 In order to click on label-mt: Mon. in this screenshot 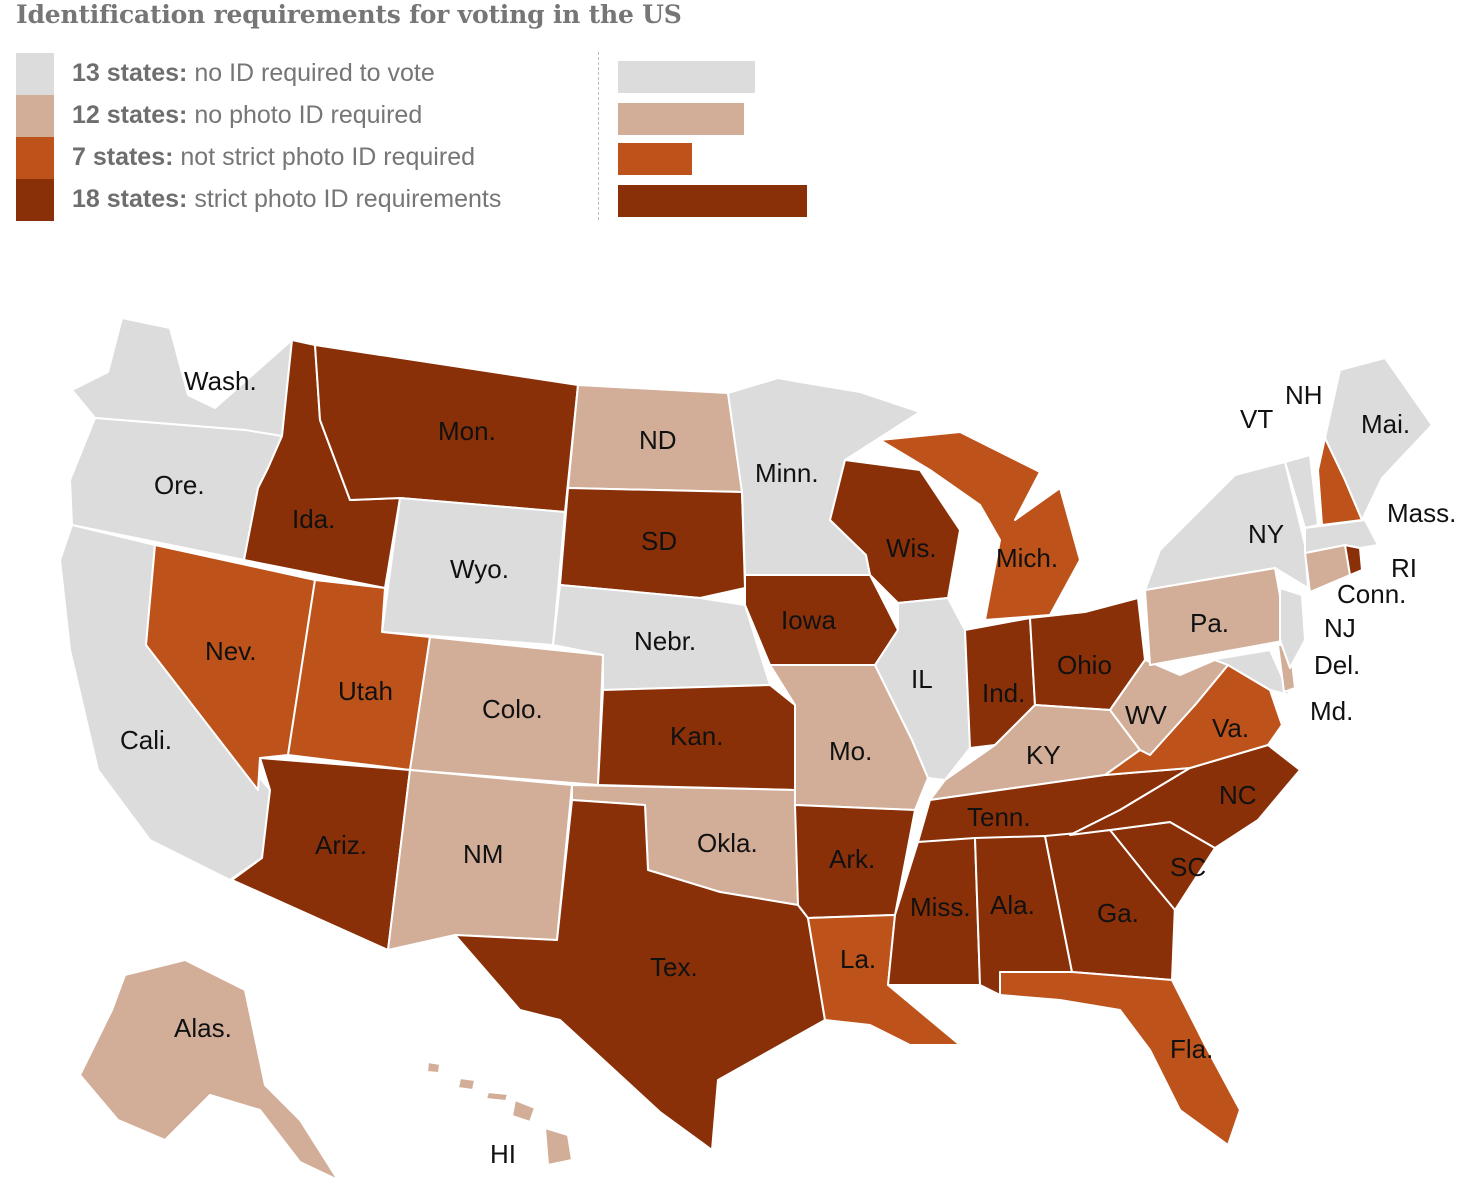, I will do `click(467, 431)`.